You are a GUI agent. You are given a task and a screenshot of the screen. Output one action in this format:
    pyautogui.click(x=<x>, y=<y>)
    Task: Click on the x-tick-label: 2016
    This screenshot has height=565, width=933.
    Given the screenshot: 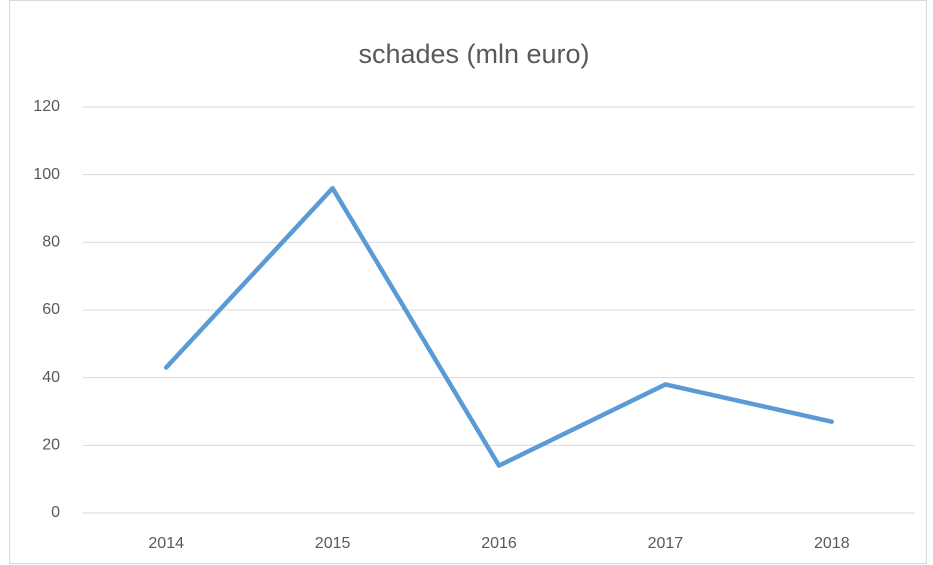 What is the action you would take?
    pyautogui.click(x=499, y=543)
    